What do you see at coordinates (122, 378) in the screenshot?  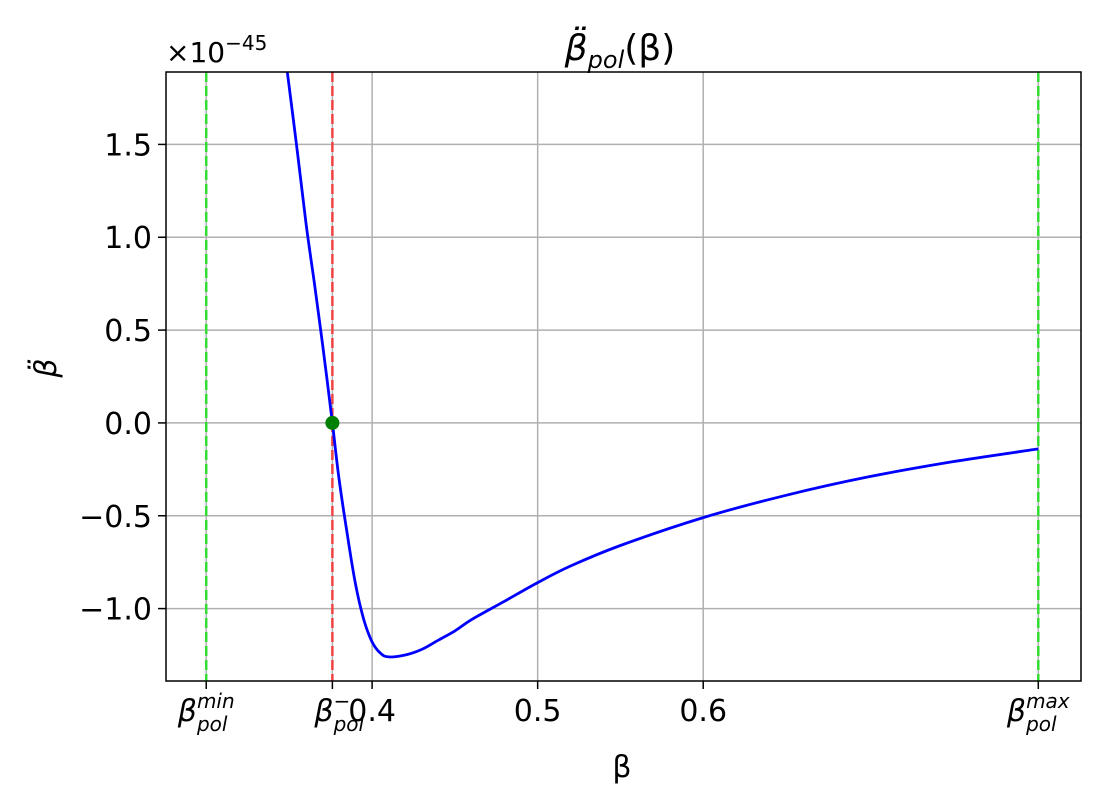 I see `y-axis-ticks: 1.5 1.0 0.5 0.0 −0.5 −1.0` at bounding box center [122, 378].